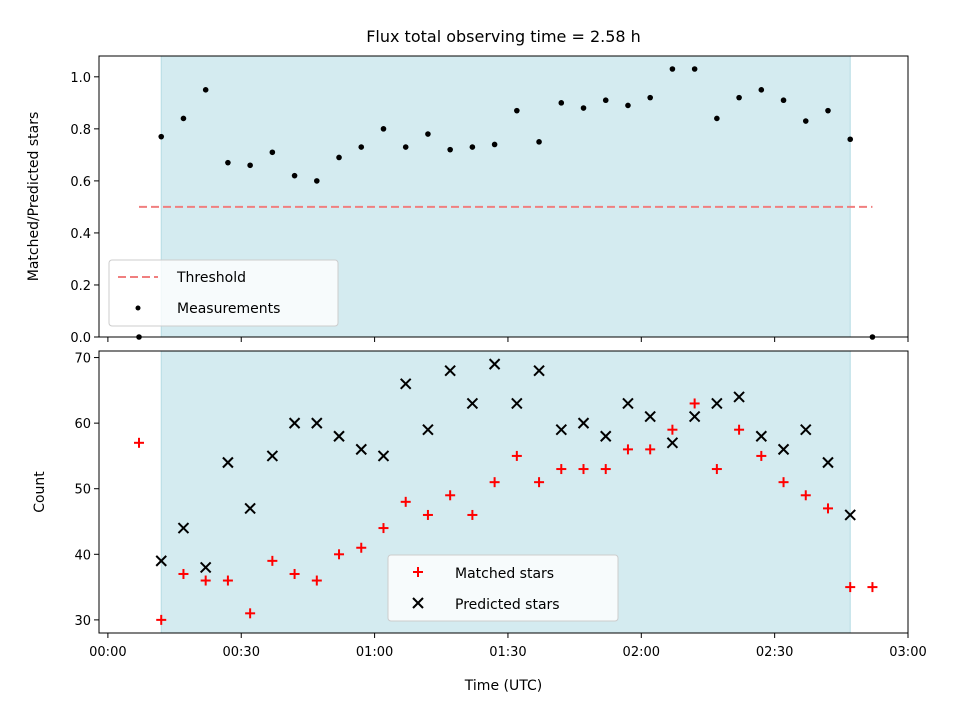  I want to click on count-y-tick-label: 60, so click(82, 424).